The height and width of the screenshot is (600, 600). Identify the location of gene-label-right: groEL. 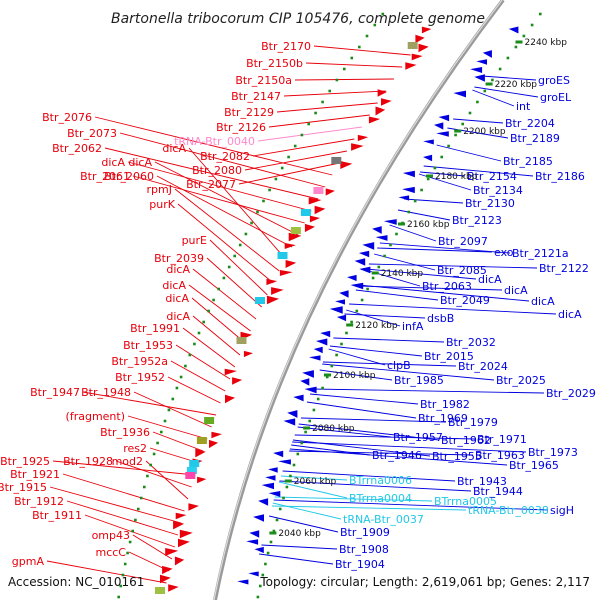
(556, 97).